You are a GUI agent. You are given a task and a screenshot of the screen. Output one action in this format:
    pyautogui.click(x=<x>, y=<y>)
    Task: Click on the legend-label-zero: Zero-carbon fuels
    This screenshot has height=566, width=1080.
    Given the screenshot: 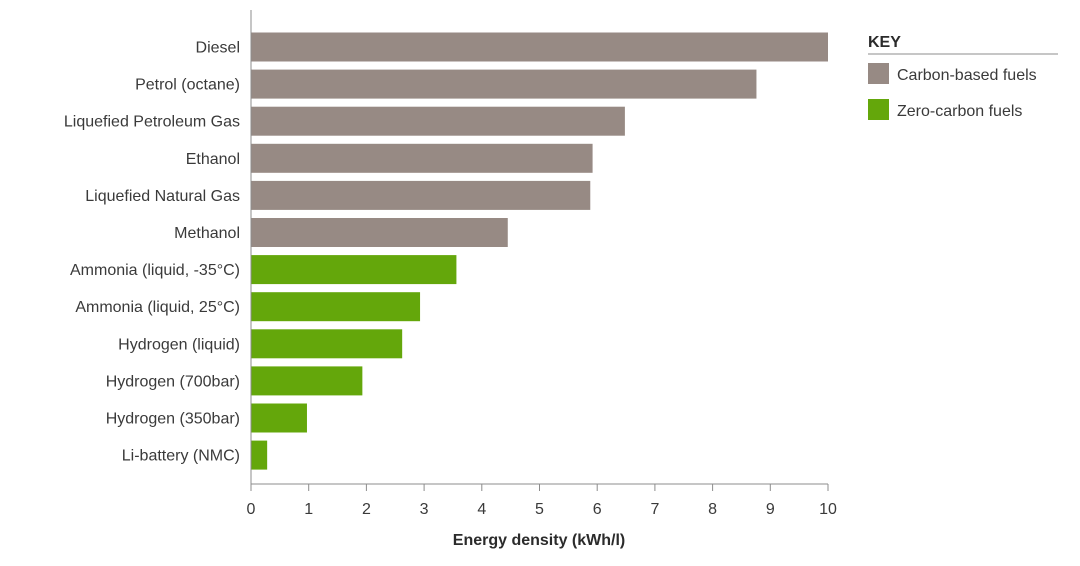 What is the action you would take?
    pyautogui.click(x=959, y=111)
    